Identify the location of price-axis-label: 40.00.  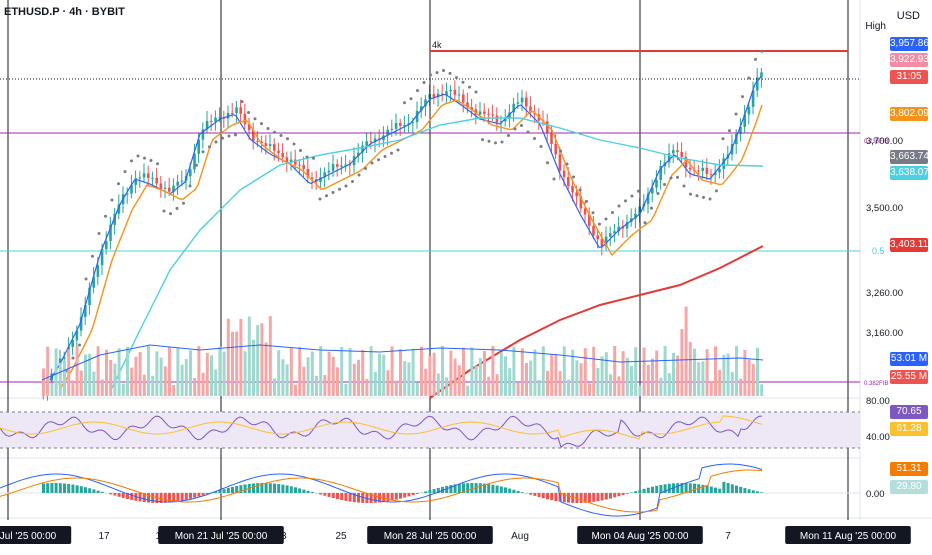
(878, 437).